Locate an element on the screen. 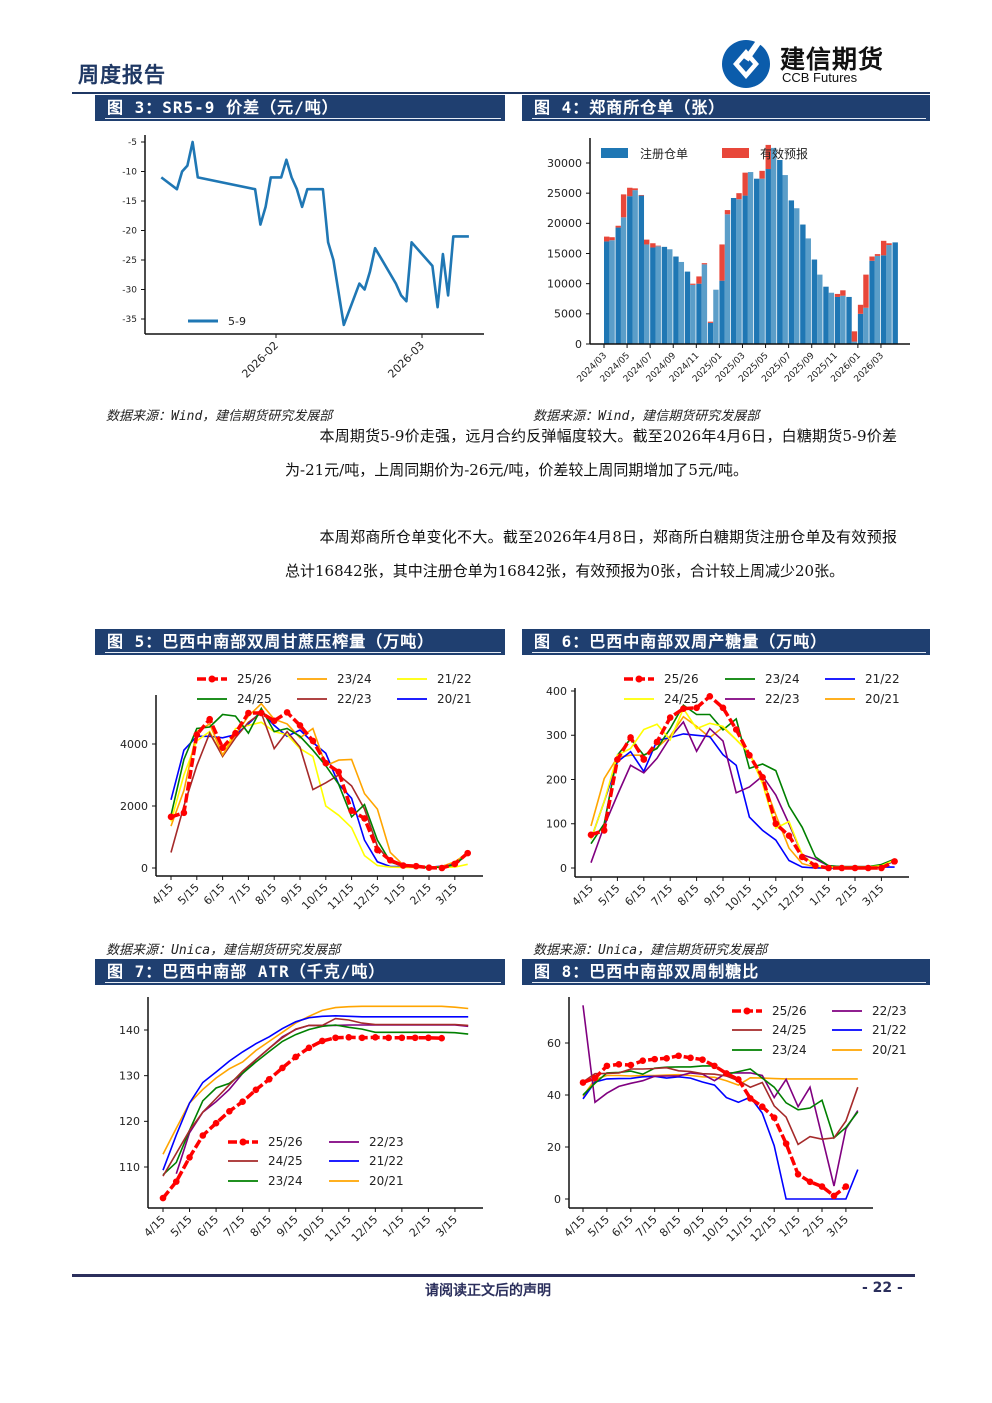 The image size is (992, 1403). fig3-chart: -5 -10 -15 -20 -25 -30 -35 2026-02 2026-03 5-9 is located at coordinates (303, 258).